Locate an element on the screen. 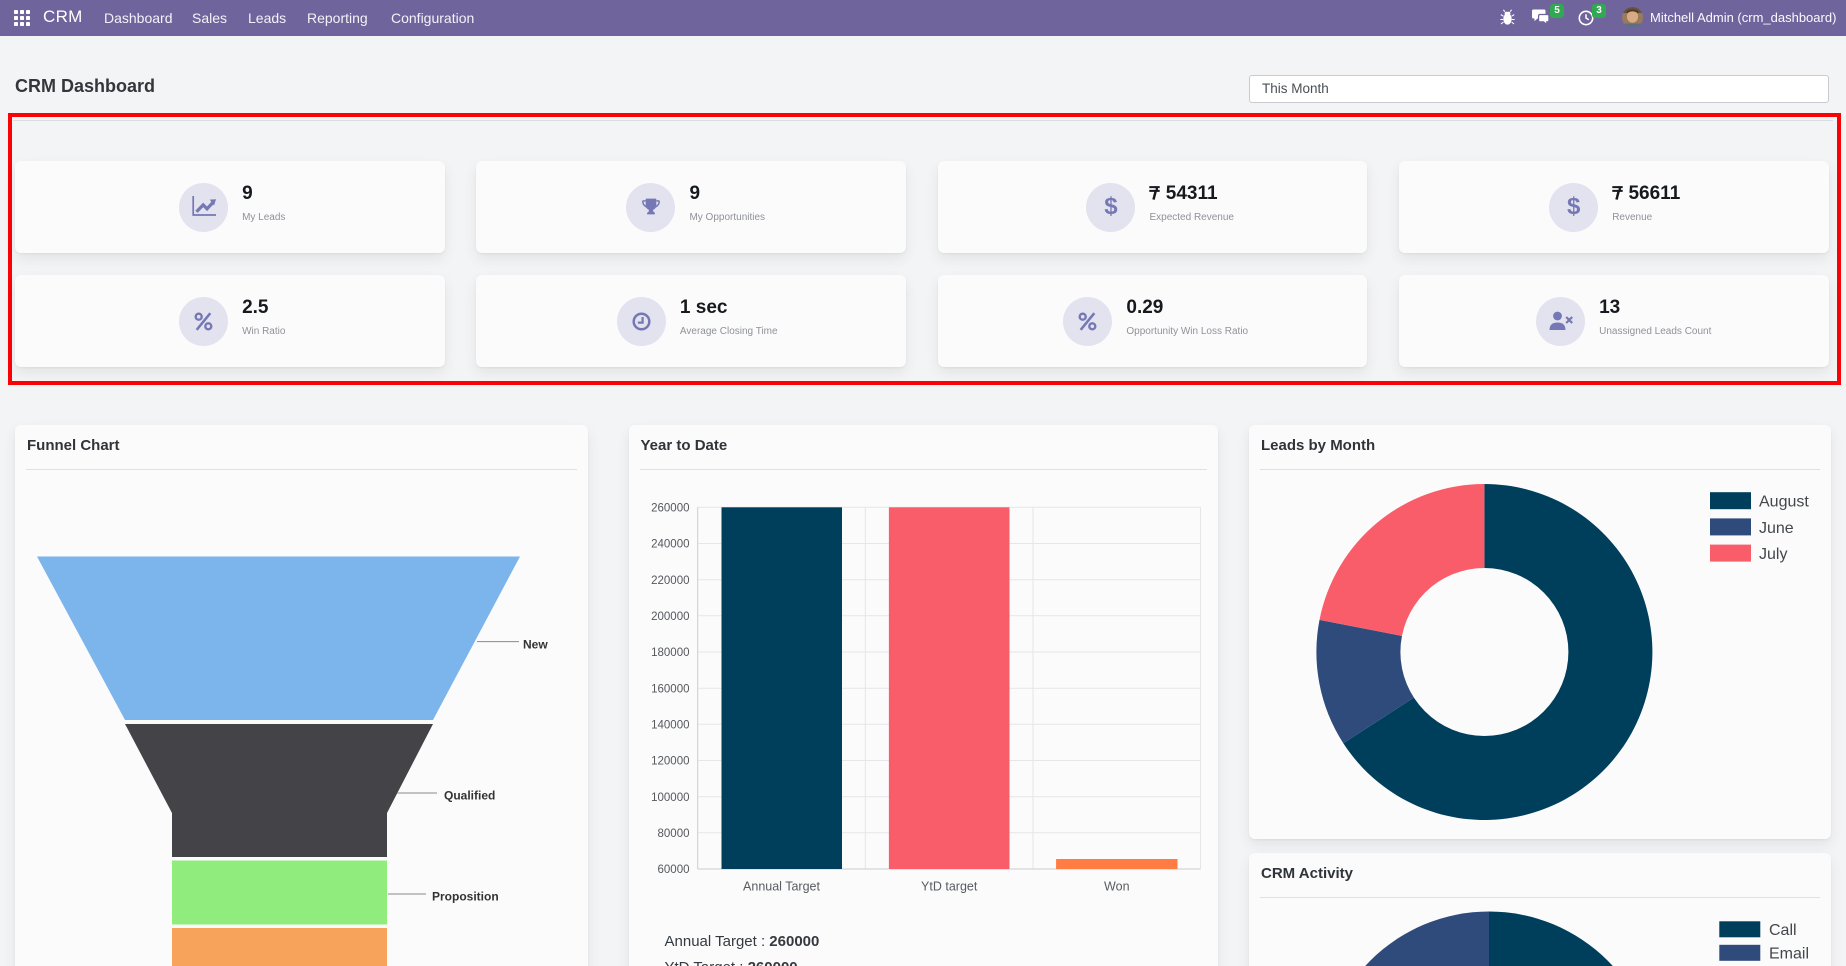 The width and height of the screenshot is (1846, 966). svg-text: Won is located at coordinates (1117, 887).